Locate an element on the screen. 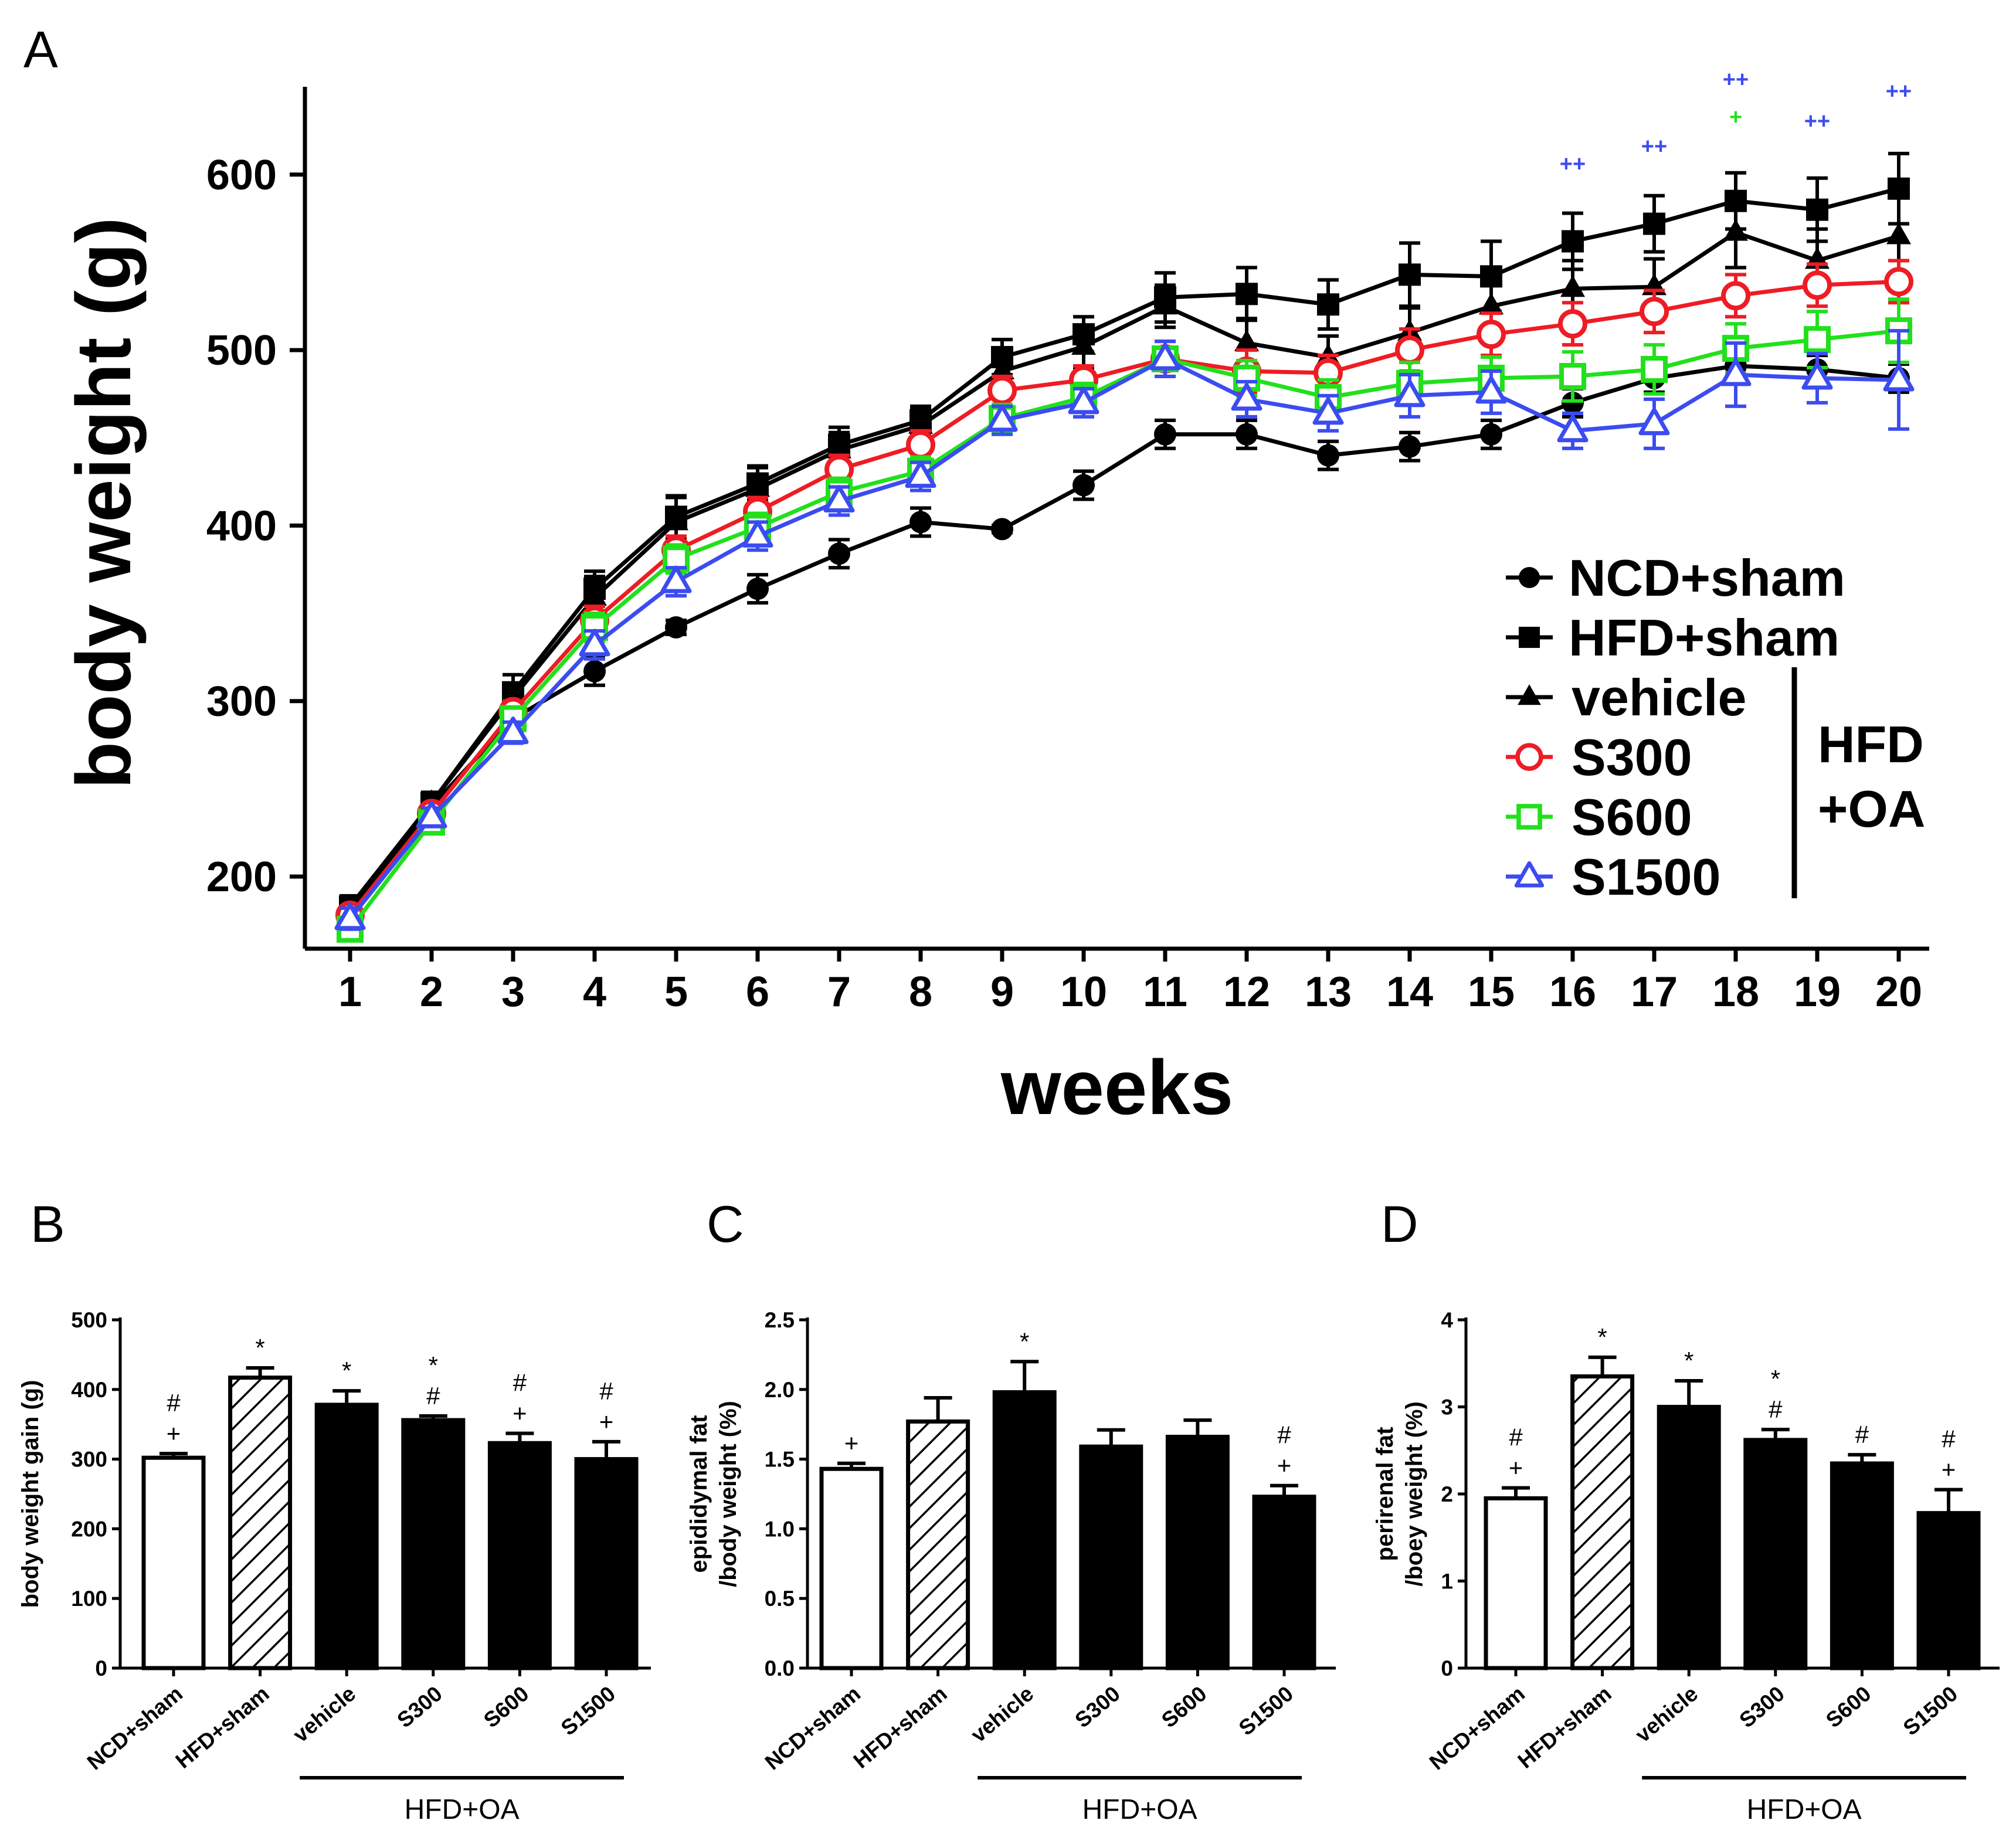  data-point-vehicle-w10 is located at coordinates (1083, 344).